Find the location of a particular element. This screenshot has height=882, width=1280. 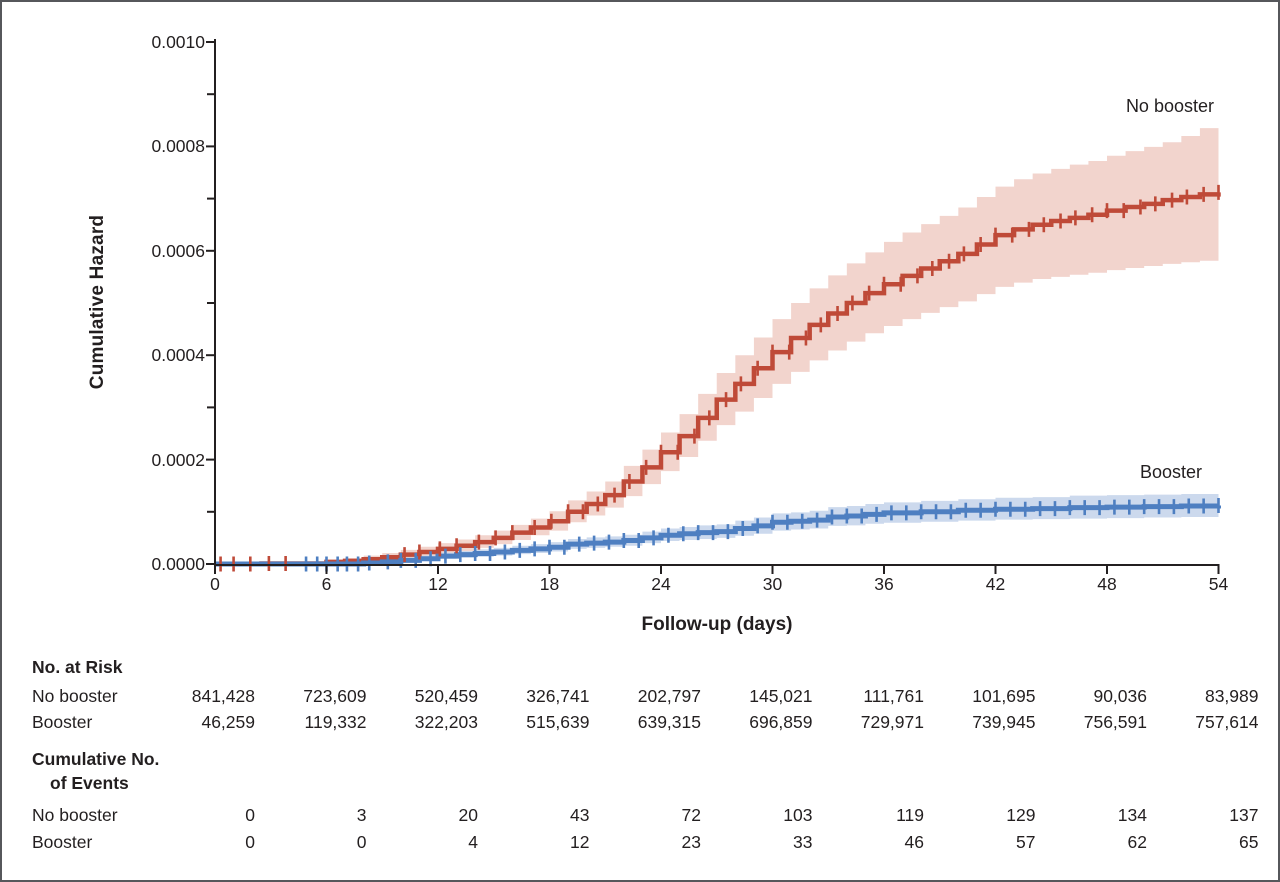

y-tick-label: 0.0006 is located at coordinates (178, 250).